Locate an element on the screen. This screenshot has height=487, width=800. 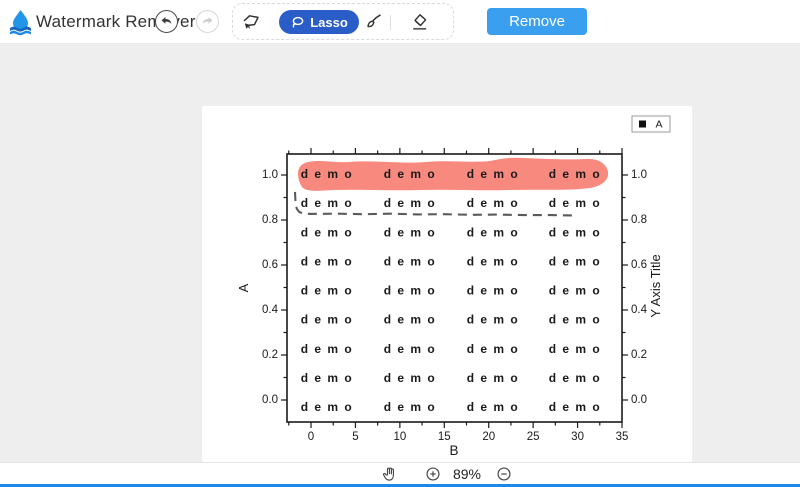
eraser-tool-button is located at coordinates (419, 22).